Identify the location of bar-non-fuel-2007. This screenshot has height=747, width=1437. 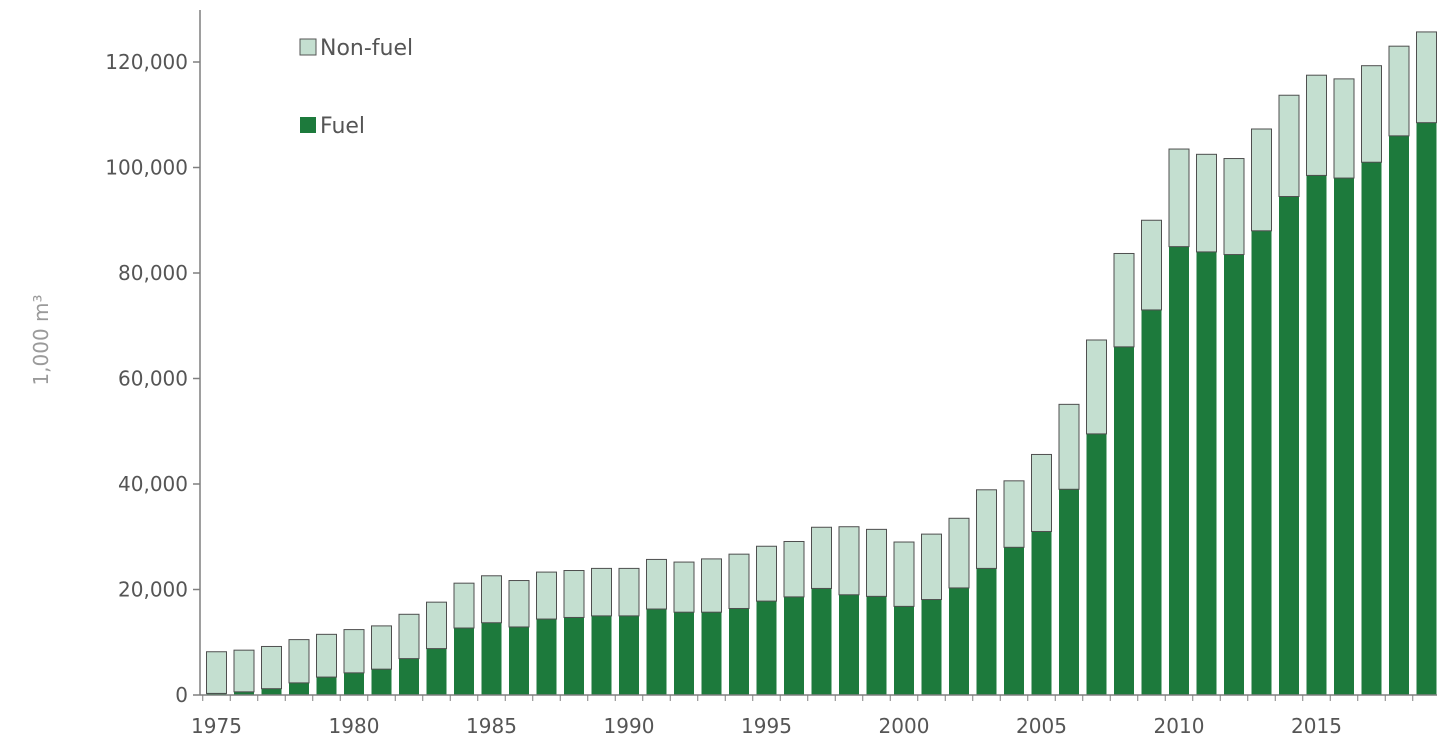
(1096, 387).